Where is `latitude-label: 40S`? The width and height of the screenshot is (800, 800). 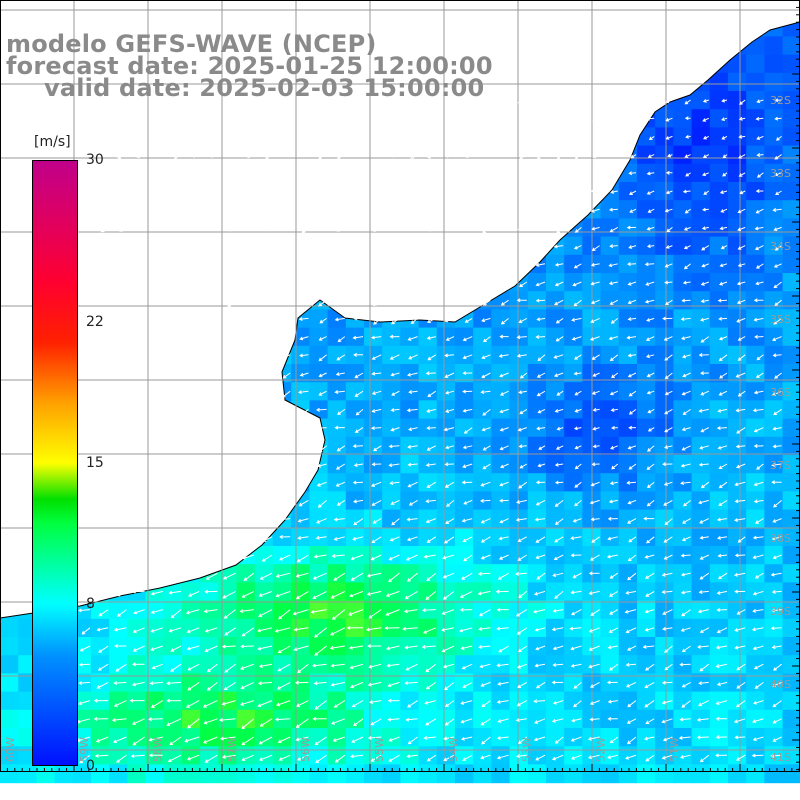
latitude-label: 40S is located at coordinates (780, 684).